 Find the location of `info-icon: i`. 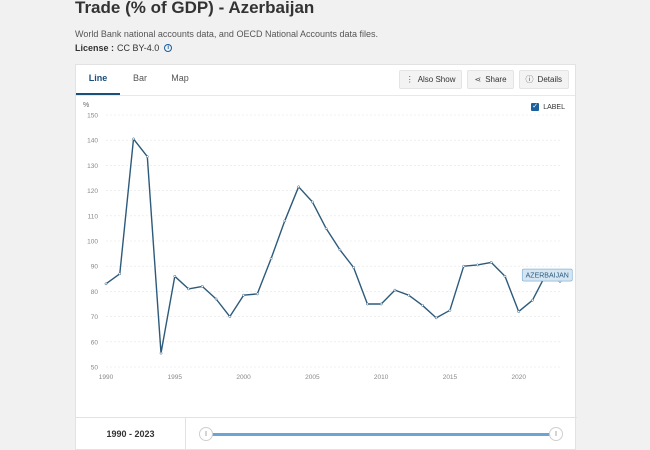

info-icon: i is located at coordinates (168, 48).